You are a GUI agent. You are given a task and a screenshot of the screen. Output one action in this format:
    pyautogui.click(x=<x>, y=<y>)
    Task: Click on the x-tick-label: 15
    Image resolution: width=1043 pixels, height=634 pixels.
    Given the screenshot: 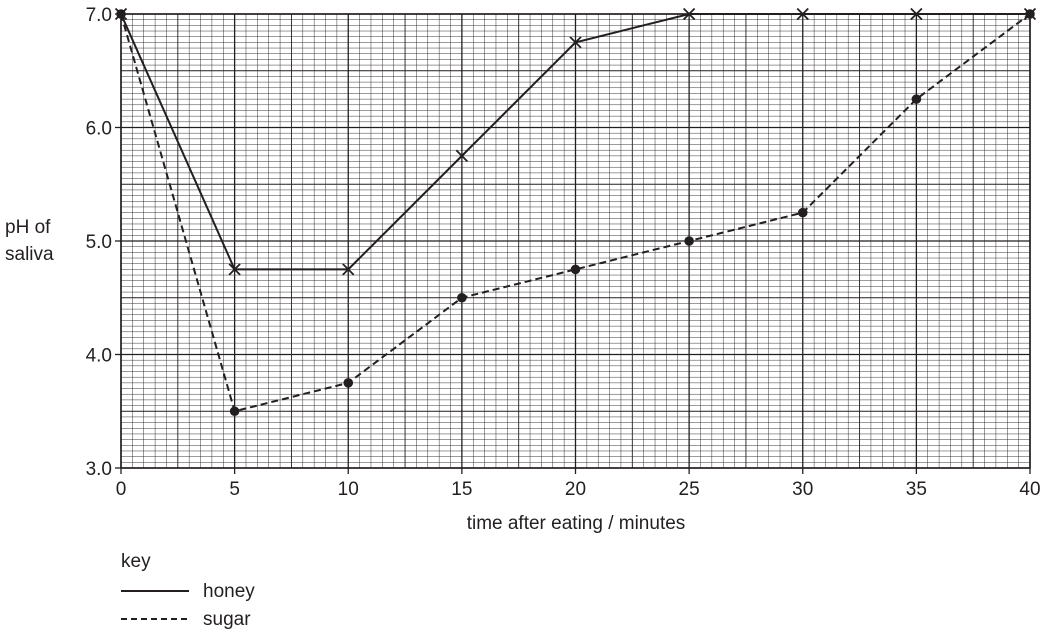 What is the action you would take?
    pyautogui.click(x=461, y=489)
    